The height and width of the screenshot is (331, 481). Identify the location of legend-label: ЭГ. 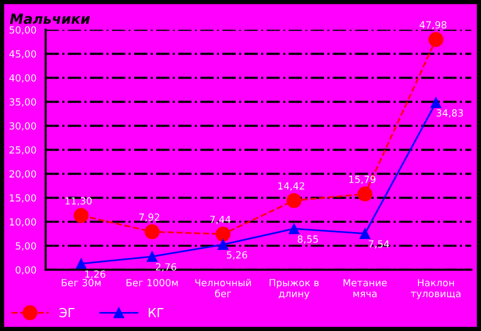
(66, 313).